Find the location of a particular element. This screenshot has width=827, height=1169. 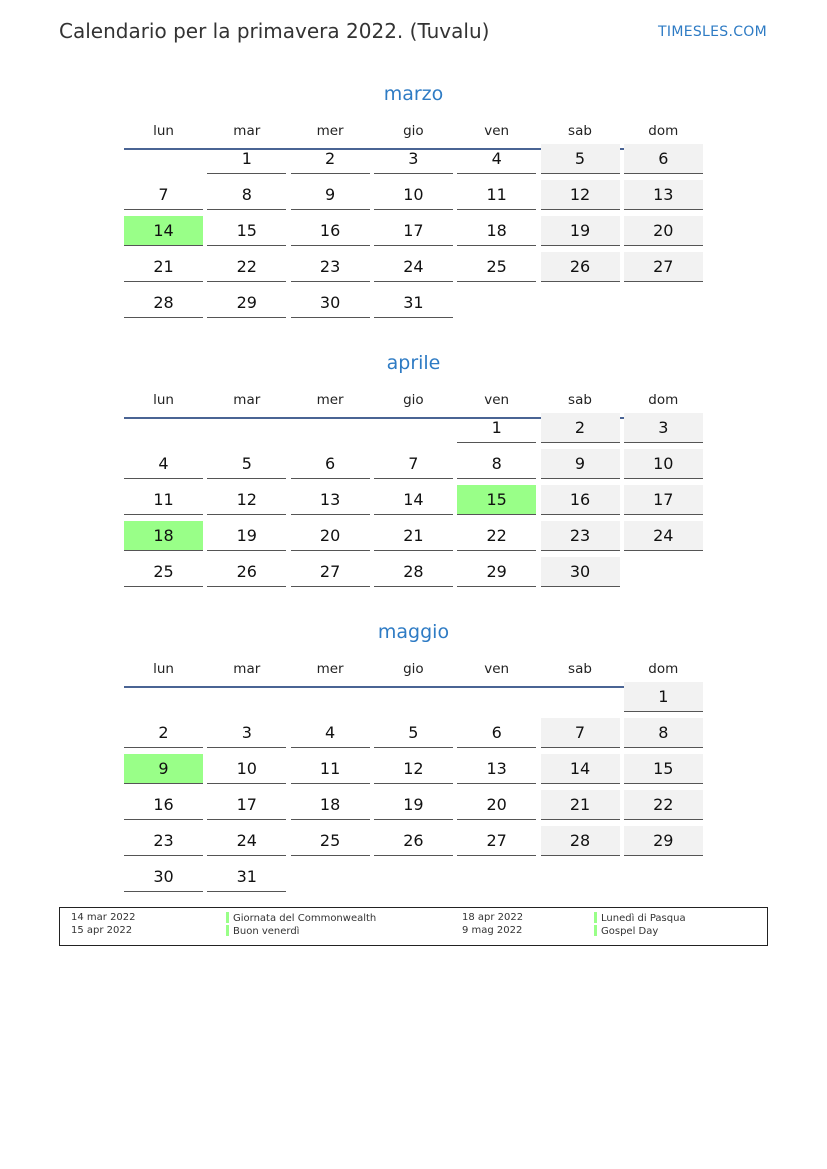

holiday-day-cell: 9 is located at coordinates (163, 768).